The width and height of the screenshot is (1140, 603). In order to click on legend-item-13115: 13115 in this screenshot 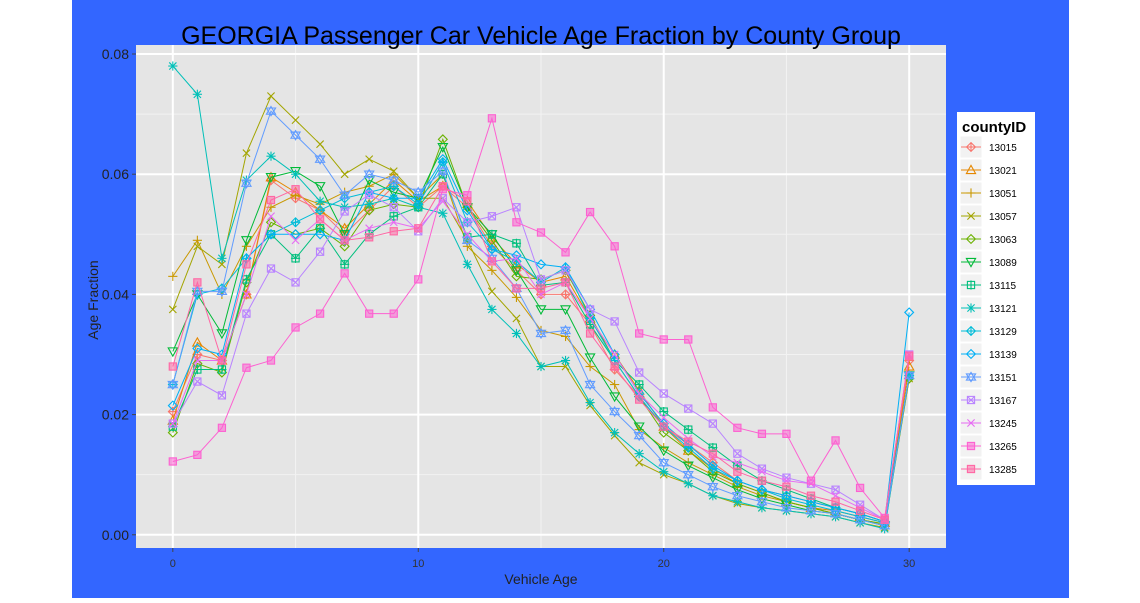, I will do `click(988, 285)`.